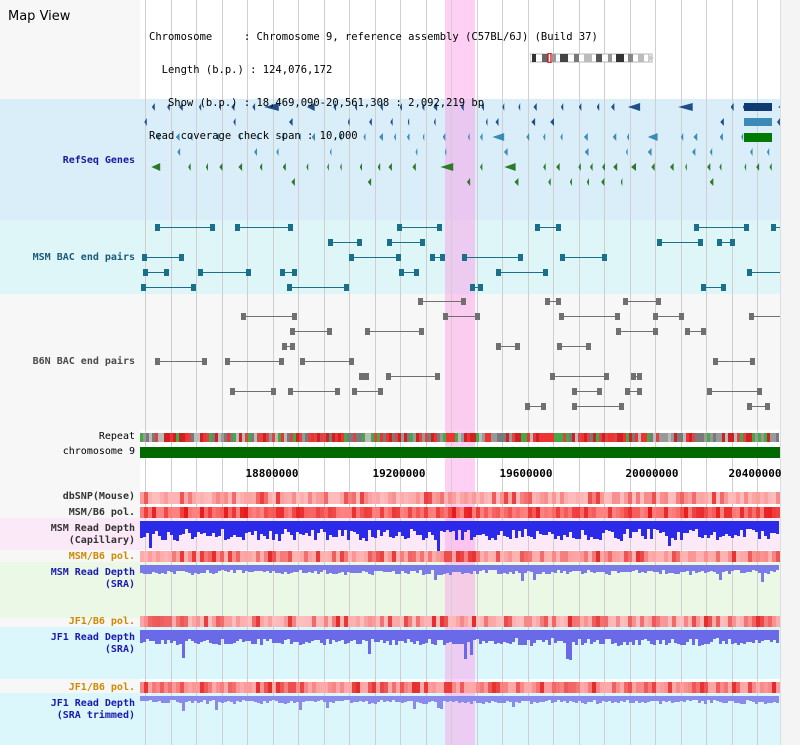  I want to click on track-label-jf1-depth-sra: JF1 Read Depth (SRA), so click(92, 643).